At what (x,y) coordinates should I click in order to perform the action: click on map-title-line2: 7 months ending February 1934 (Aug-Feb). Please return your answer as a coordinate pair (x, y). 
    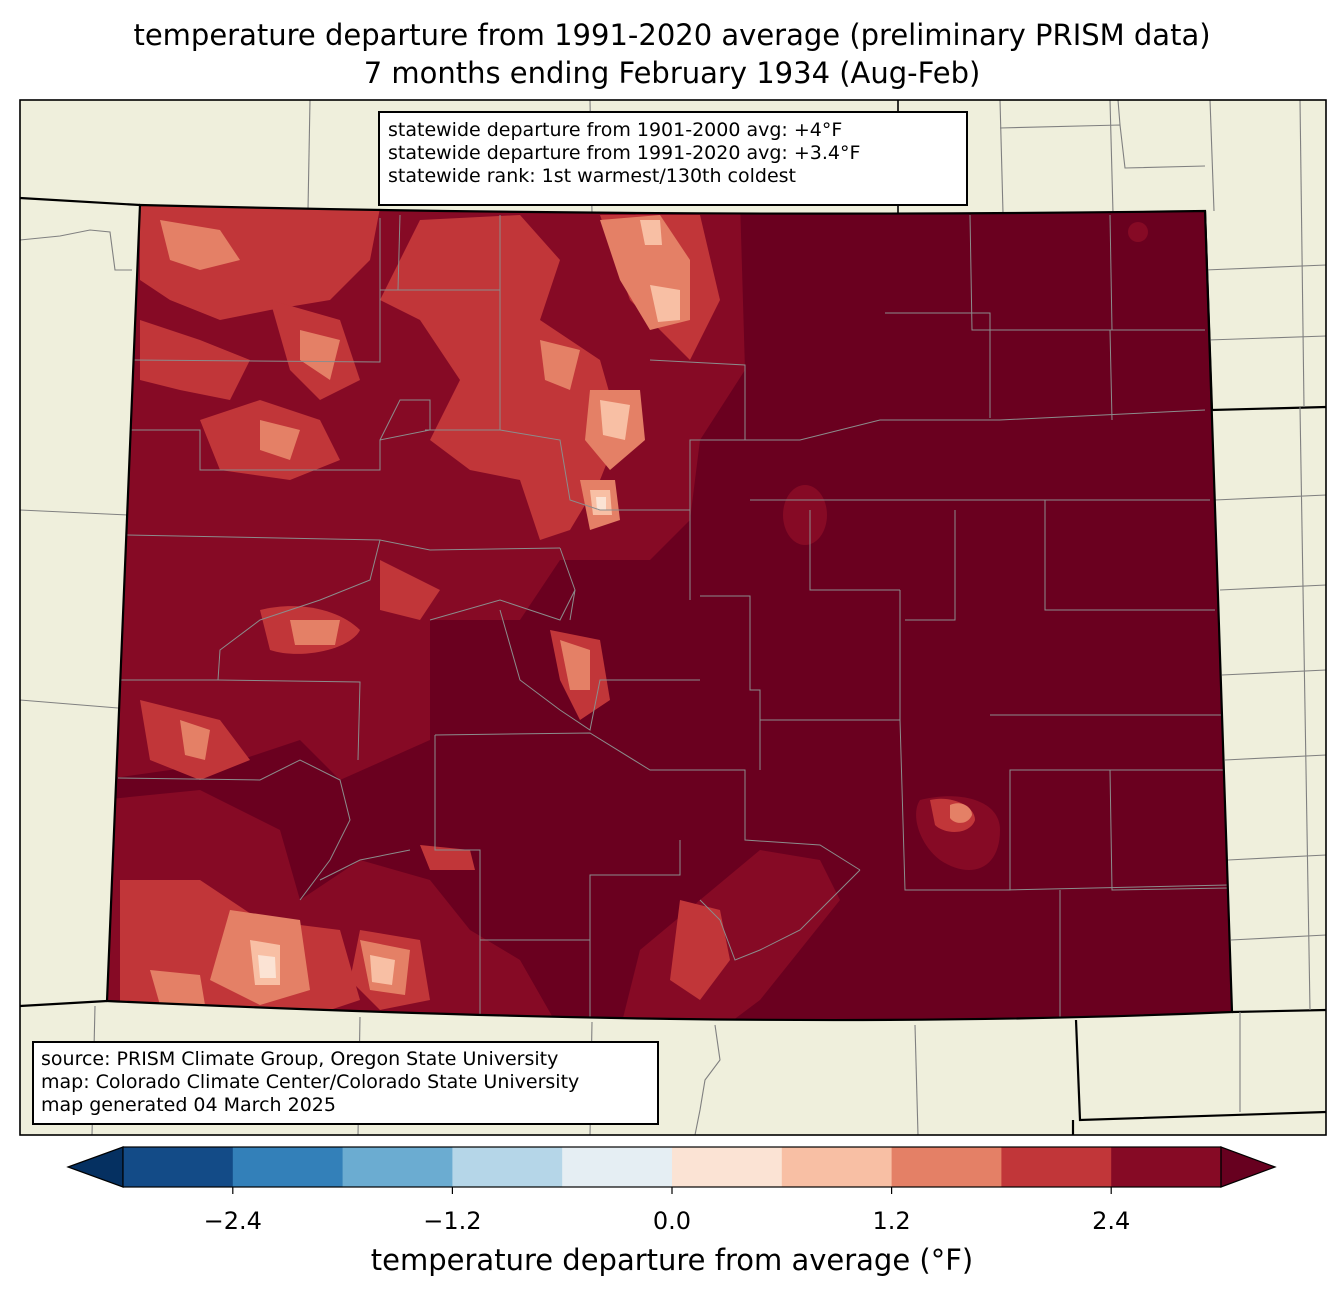
    Looking at the image, I should click on (672, 73).